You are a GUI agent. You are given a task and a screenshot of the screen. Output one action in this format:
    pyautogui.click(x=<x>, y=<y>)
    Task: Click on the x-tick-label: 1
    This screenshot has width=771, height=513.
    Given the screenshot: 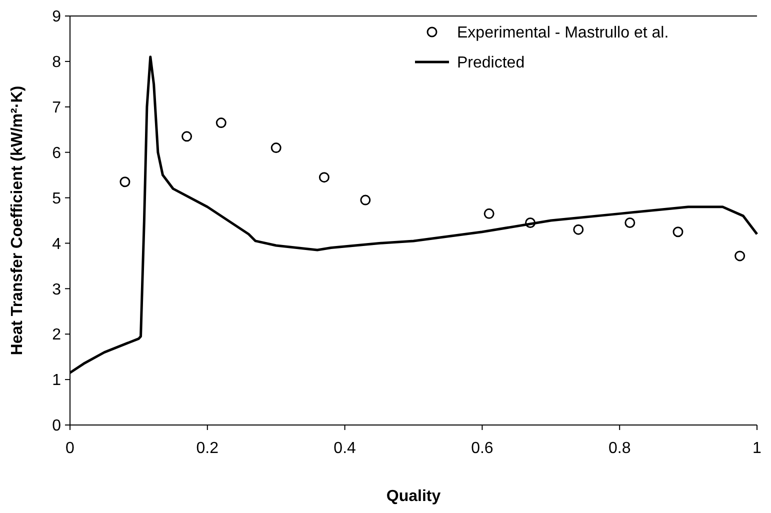 What is the action you would take?
    pyautogui.click(x=757, y=448)
    